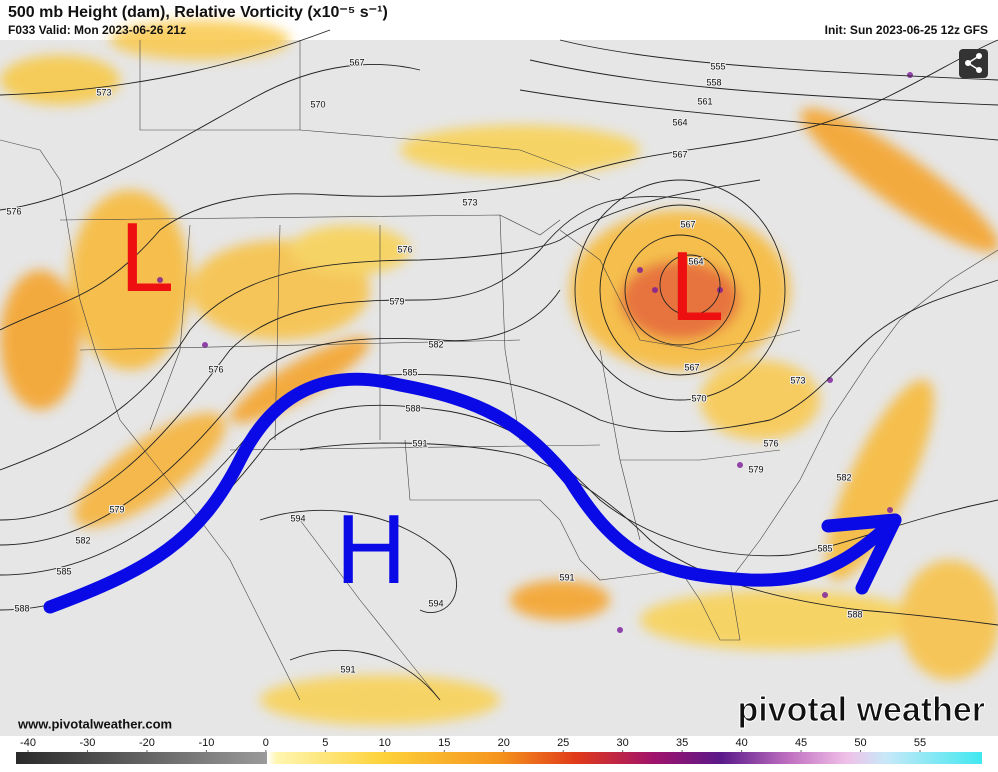  I want to click on colorbar-tick-label: 50, so click(860, 743).